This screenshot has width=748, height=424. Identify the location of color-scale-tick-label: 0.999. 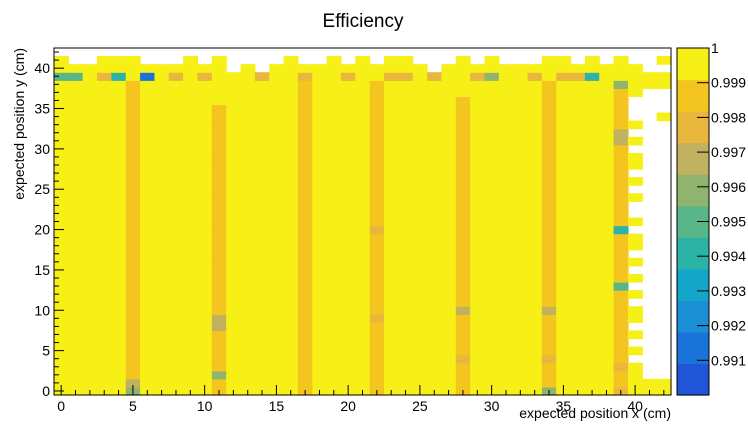
(728, 83).